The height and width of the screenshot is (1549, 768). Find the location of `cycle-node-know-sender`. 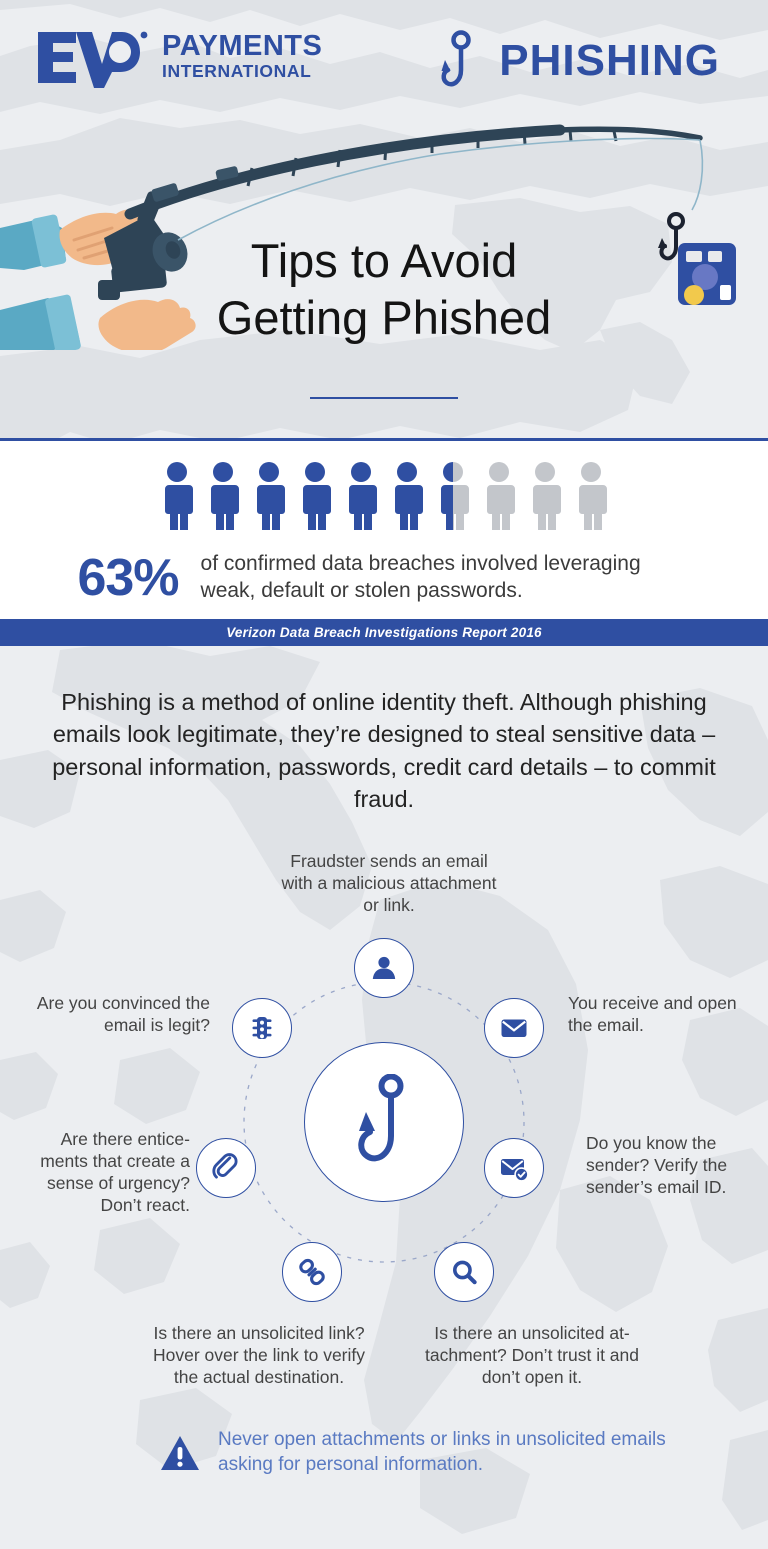

cycle-node-know-sender is located at coordinates (514, 1168).